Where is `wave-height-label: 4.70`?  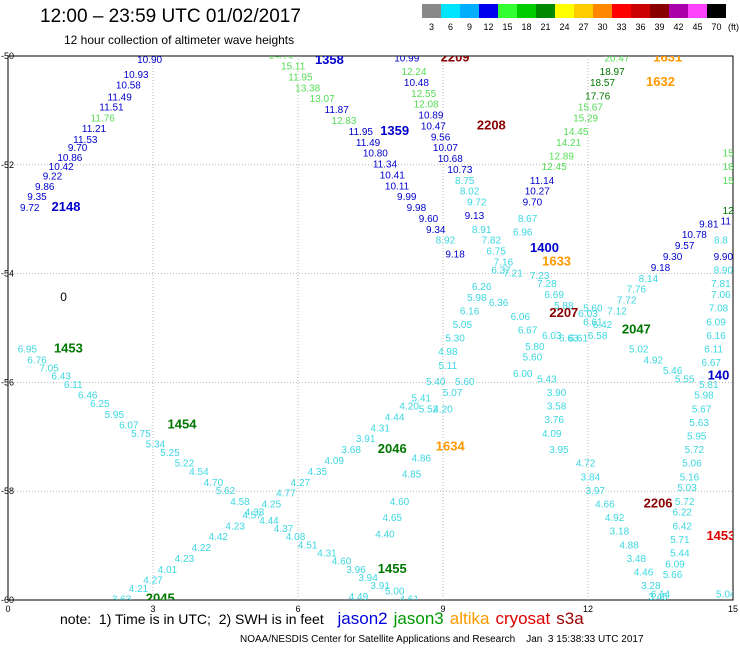
wave-height-label: 4.70 is located at coordinates (214, 483).